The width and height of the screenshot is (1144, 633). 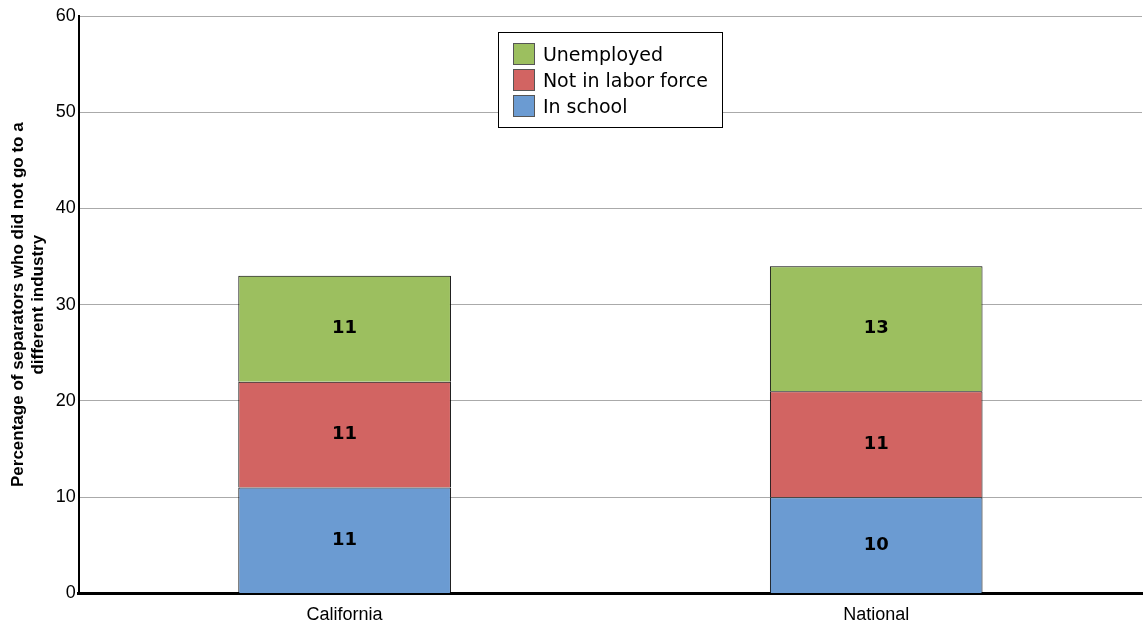 What do you see at coordinates (603, 54) in the screenshot?
I see `legend-label: Unemployed` at bounding box center [603, 54].